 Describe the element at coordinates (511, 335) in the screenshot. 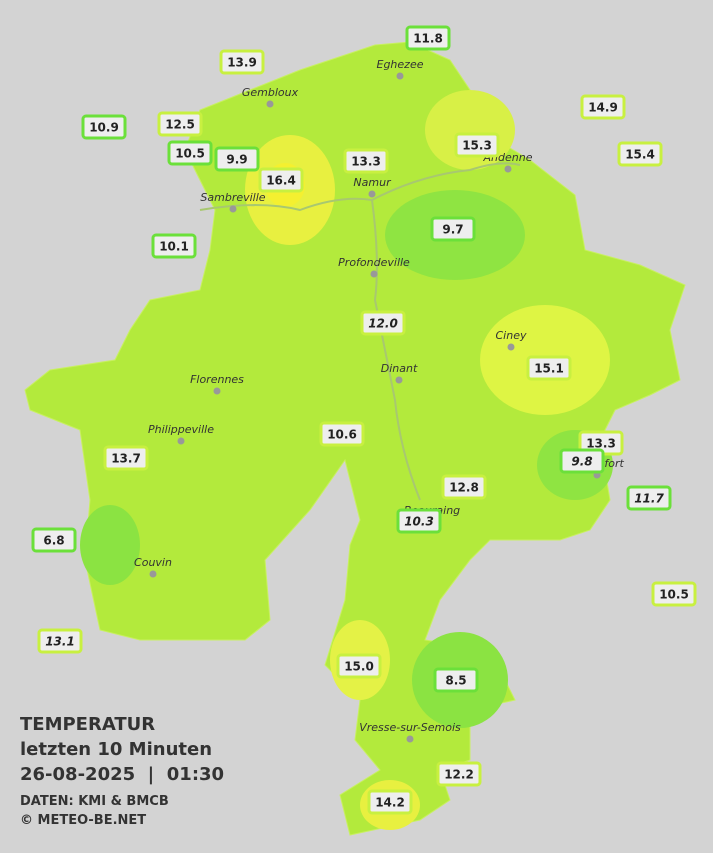

I see `city-label: Ciney` at that location.